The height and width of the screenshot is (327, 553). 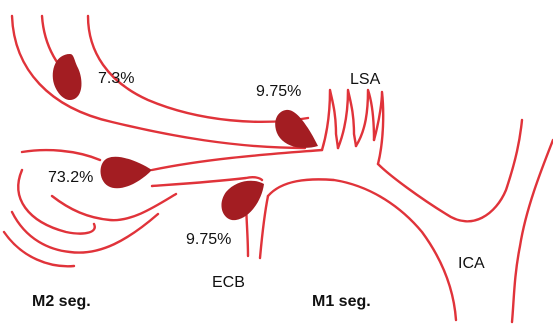 I want to click on lower-m2-inner-wall, so click(x=114, y=207).